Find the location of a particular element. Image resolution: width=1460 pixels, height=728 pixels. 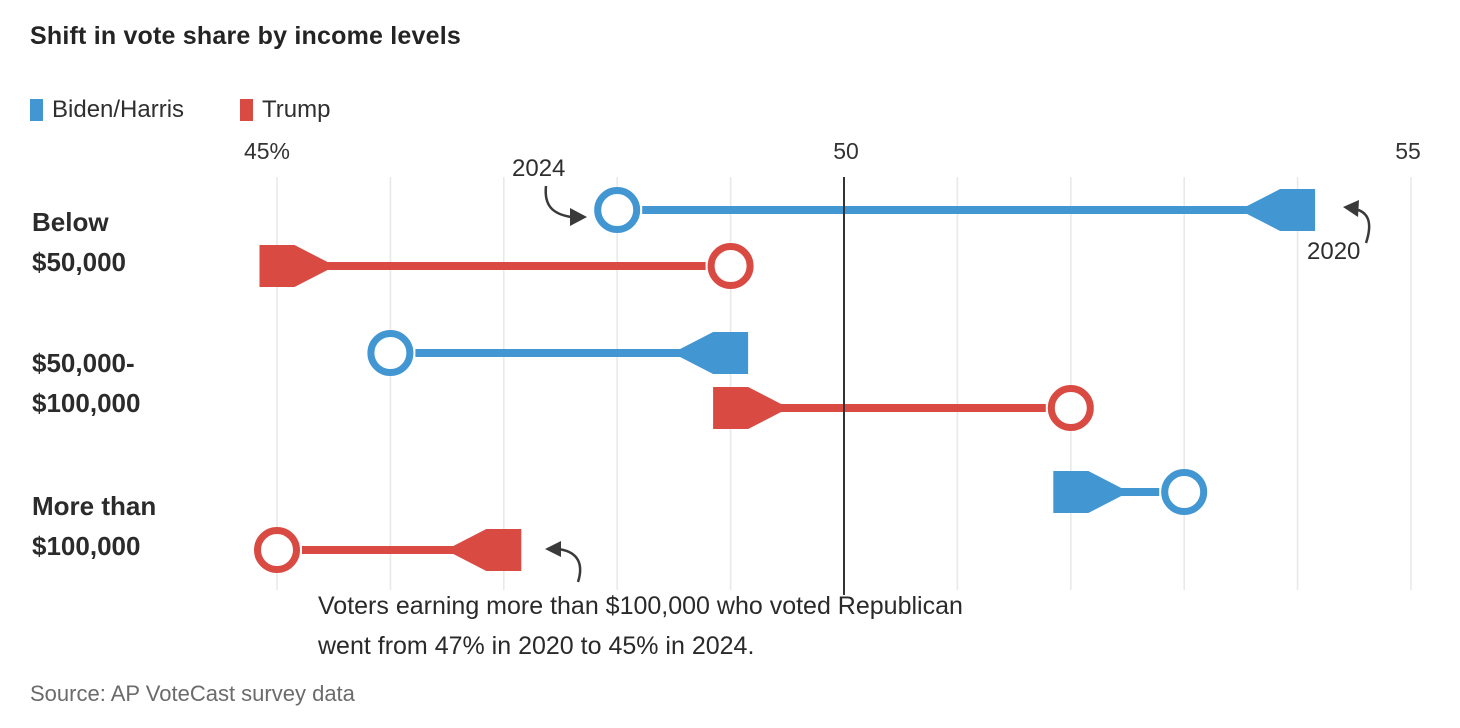

flag-2020-Biden/Harris-row2 is located at coordinates (1087, 492).